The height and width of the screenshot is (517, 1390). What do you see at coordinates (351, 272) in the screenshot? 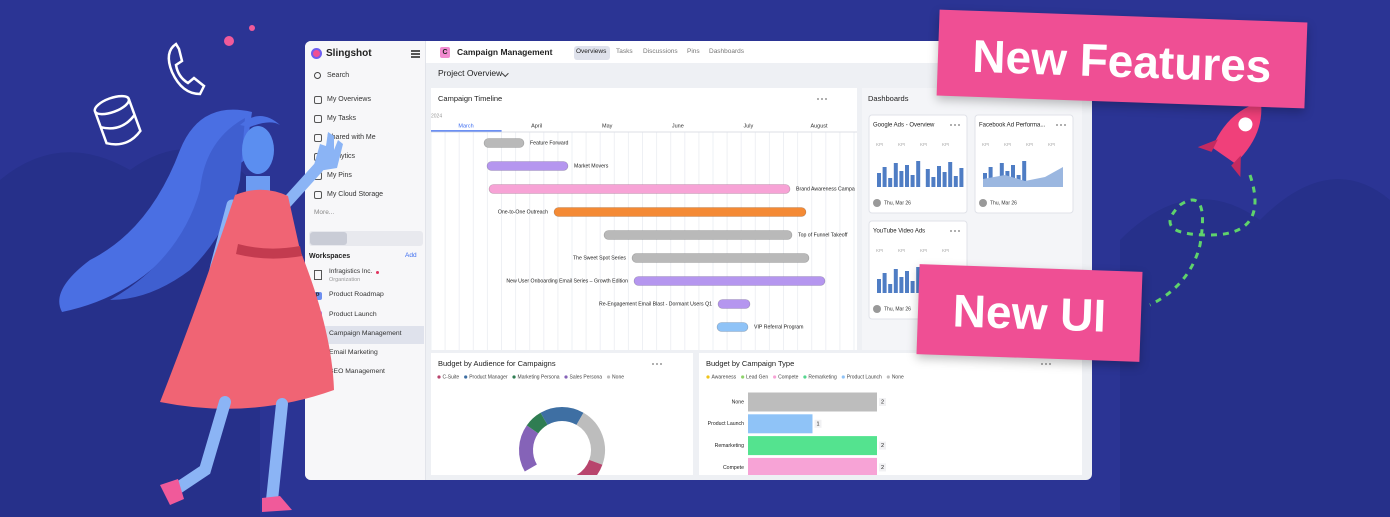
I see `org-name: Infragistics Inc.` at bounding box center [351, 272].